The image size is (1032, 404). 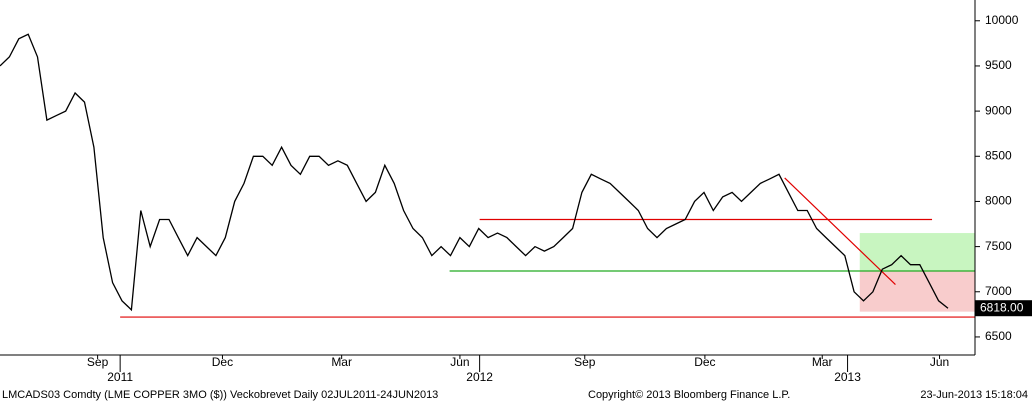 What do you see at coordinates (998, 246) in the screenshot?
I see `y-tick-label: 7500` at bounding box center [998, 246].